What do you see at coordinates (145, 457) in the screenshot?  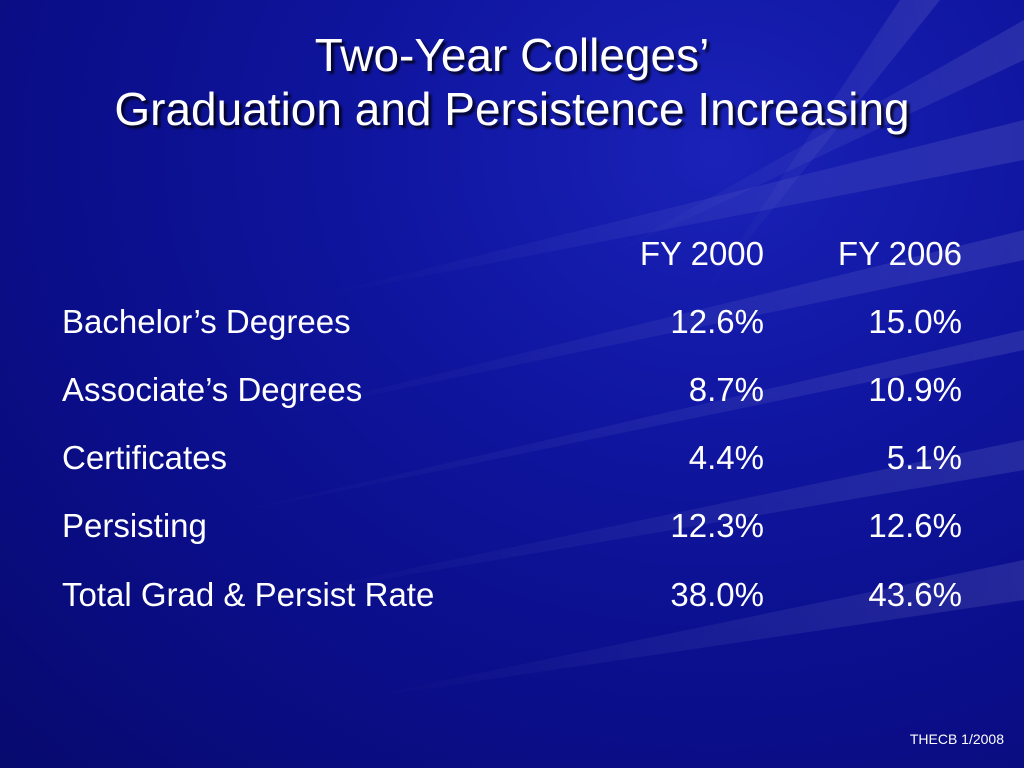 I see `row-label: Certificates` at bounding box center [145, 457].